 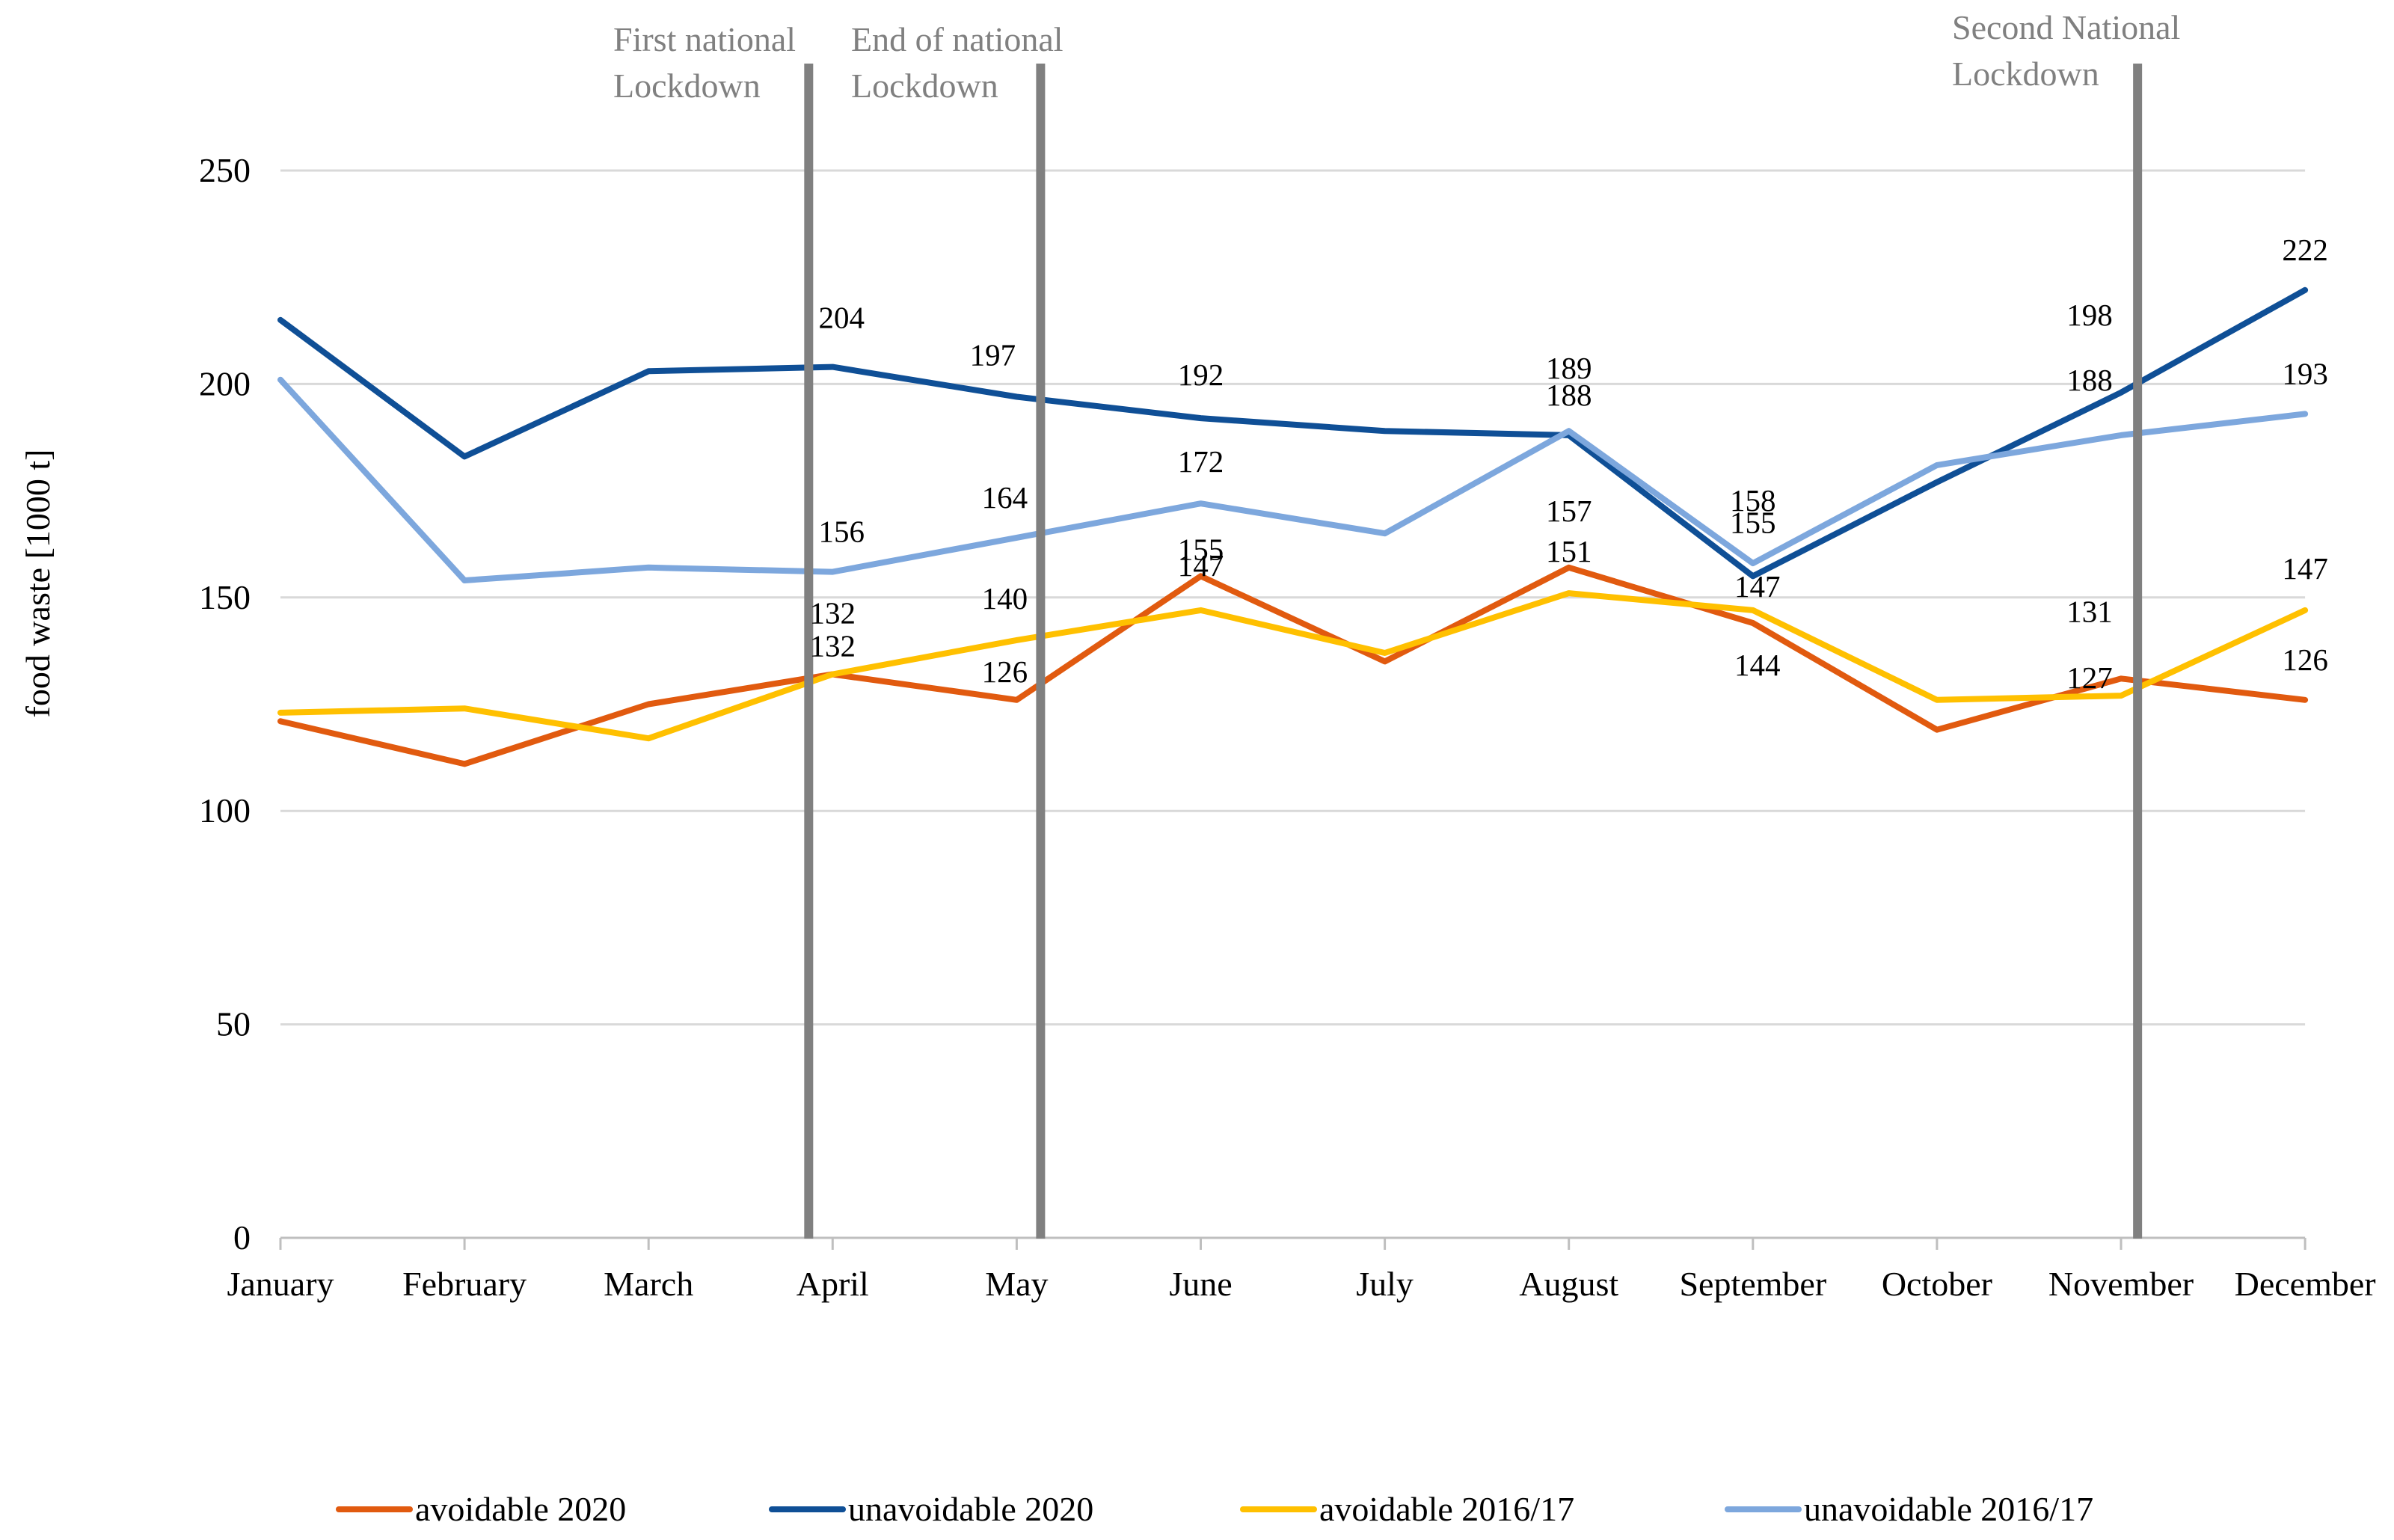 I want to click on data-label-avoidable-2016-17-may: 140, so click(x=1005, y=598).